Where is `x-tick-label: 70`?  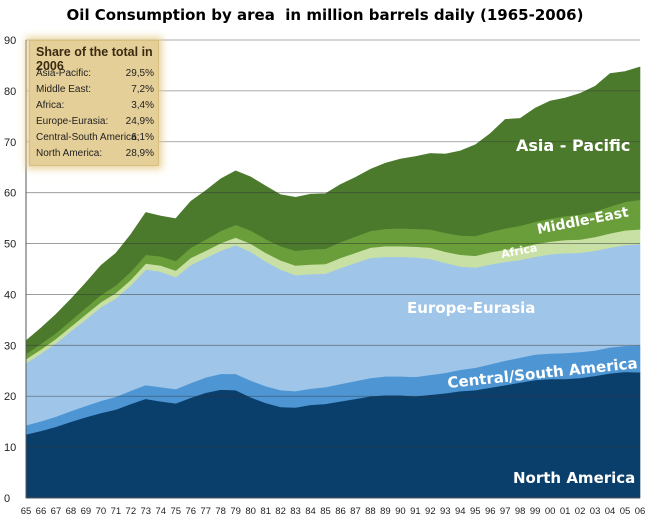
x-tick-label: 70 is located at coordinates (101, 511).